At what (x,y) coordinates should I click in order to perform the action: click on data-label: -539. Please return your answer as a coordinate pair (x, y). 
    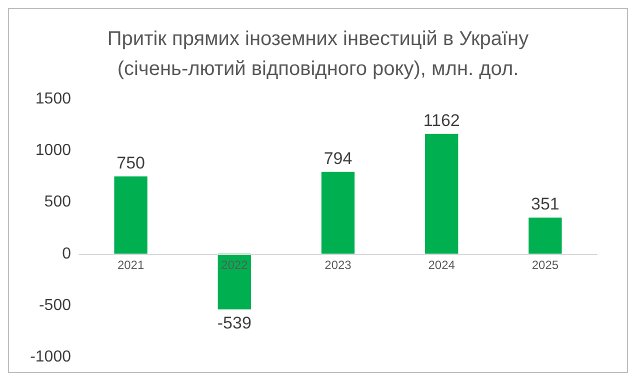
    Looking at the image, I should click on (234, 322).